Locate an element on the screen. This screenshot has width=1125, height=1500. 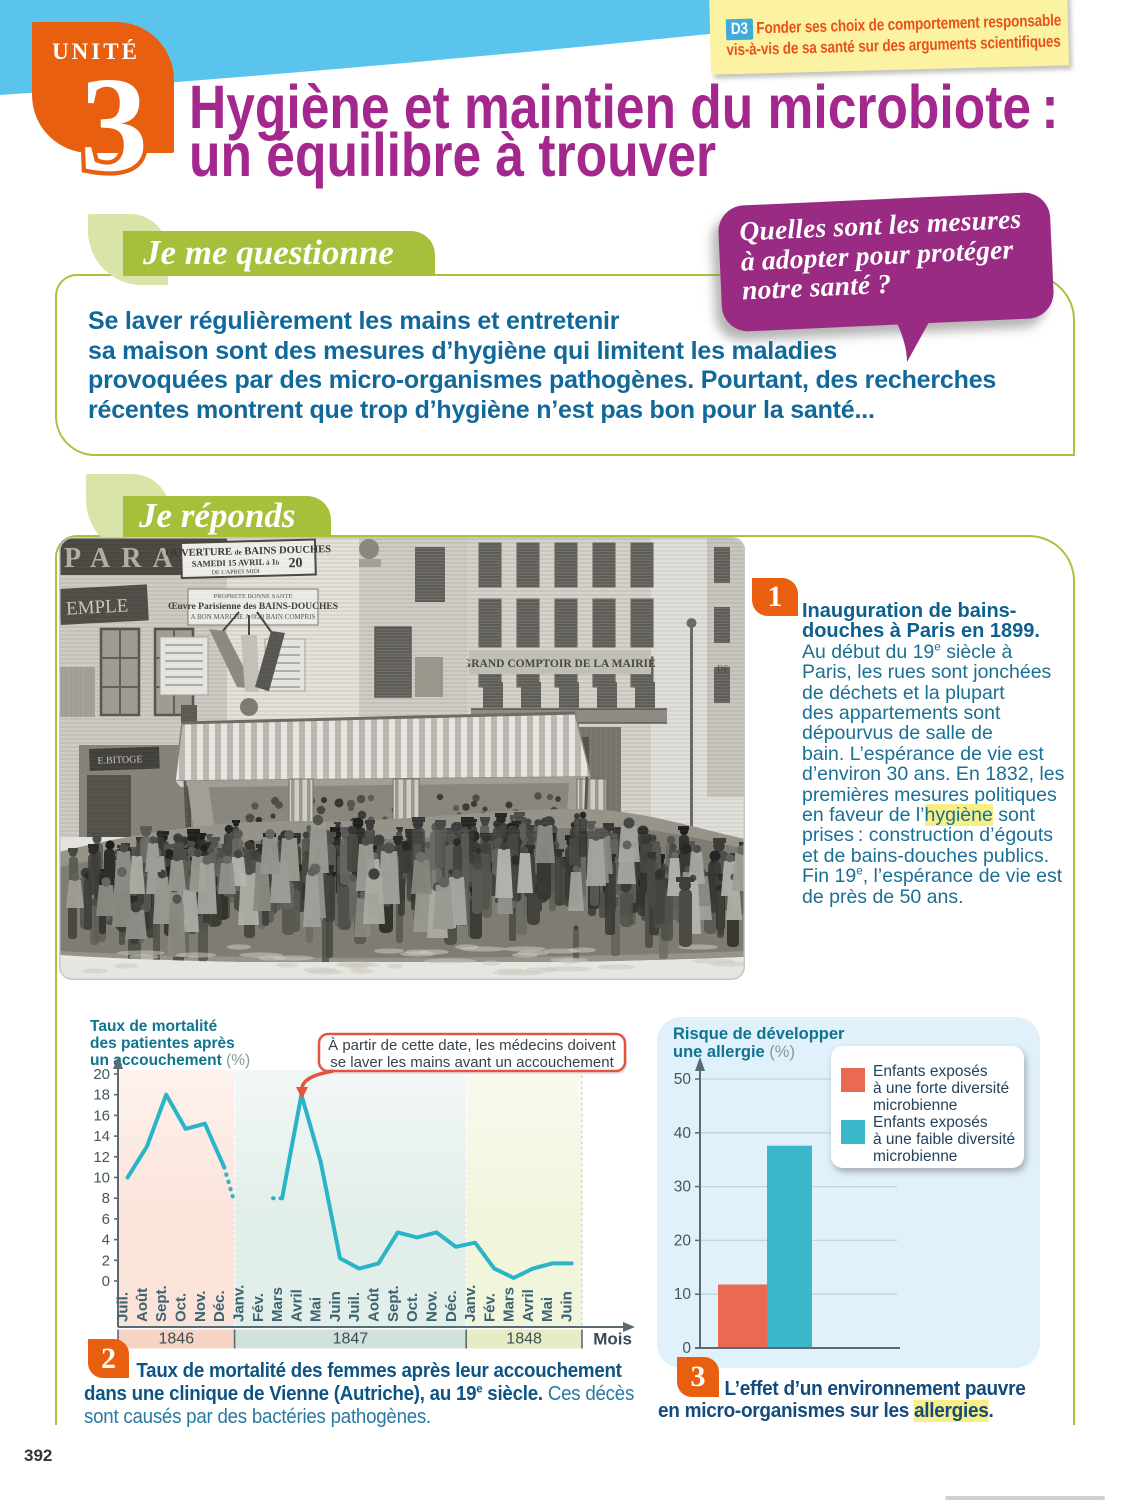
svg-text: 30 is located at coordinates (683, 1187).